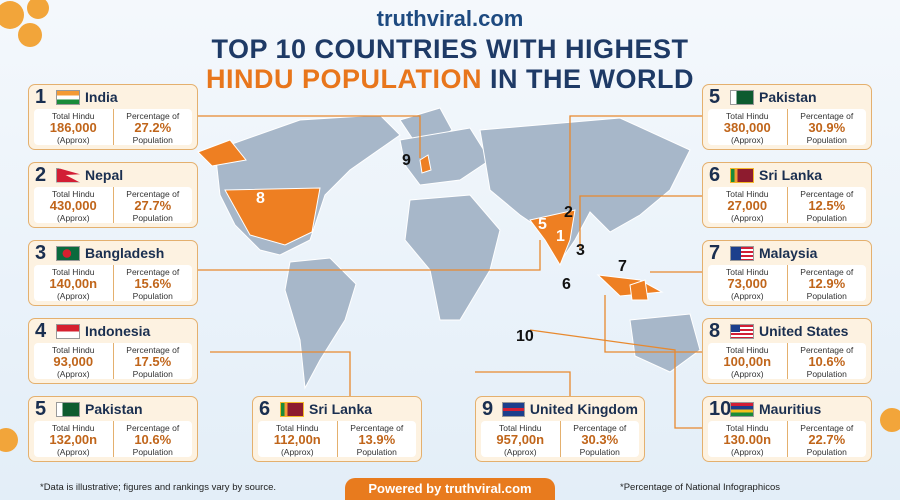  I want to click on total-column: Total Hindu 93,000 (Approx), so click(73, 361).